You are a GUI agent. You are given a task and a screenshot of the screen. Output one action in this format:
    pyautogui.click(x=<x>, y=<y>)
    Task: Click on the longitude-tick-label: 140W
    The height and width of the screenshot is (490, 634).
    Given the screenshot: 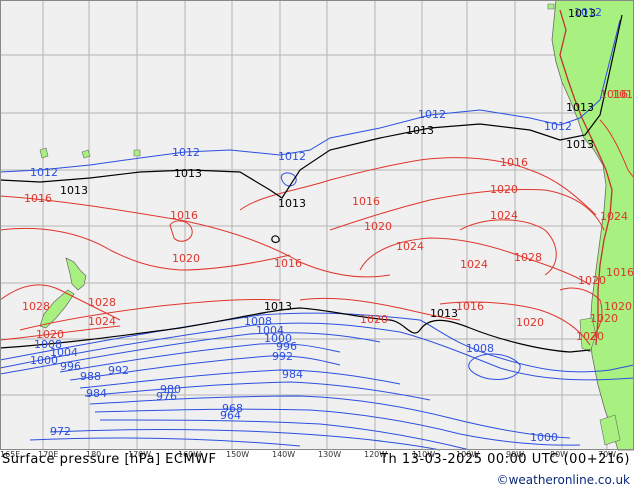 What is the action you would take?
    pyautogui.click(x=283, y=454)
    